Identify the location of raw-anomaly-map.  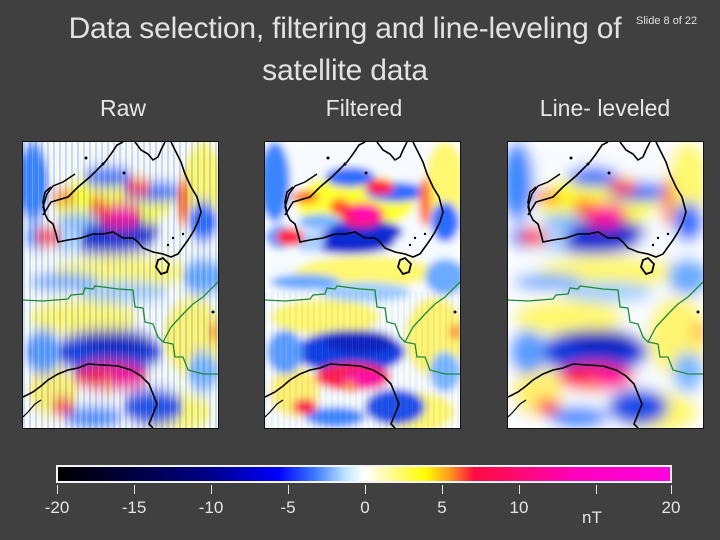
(120, 285).